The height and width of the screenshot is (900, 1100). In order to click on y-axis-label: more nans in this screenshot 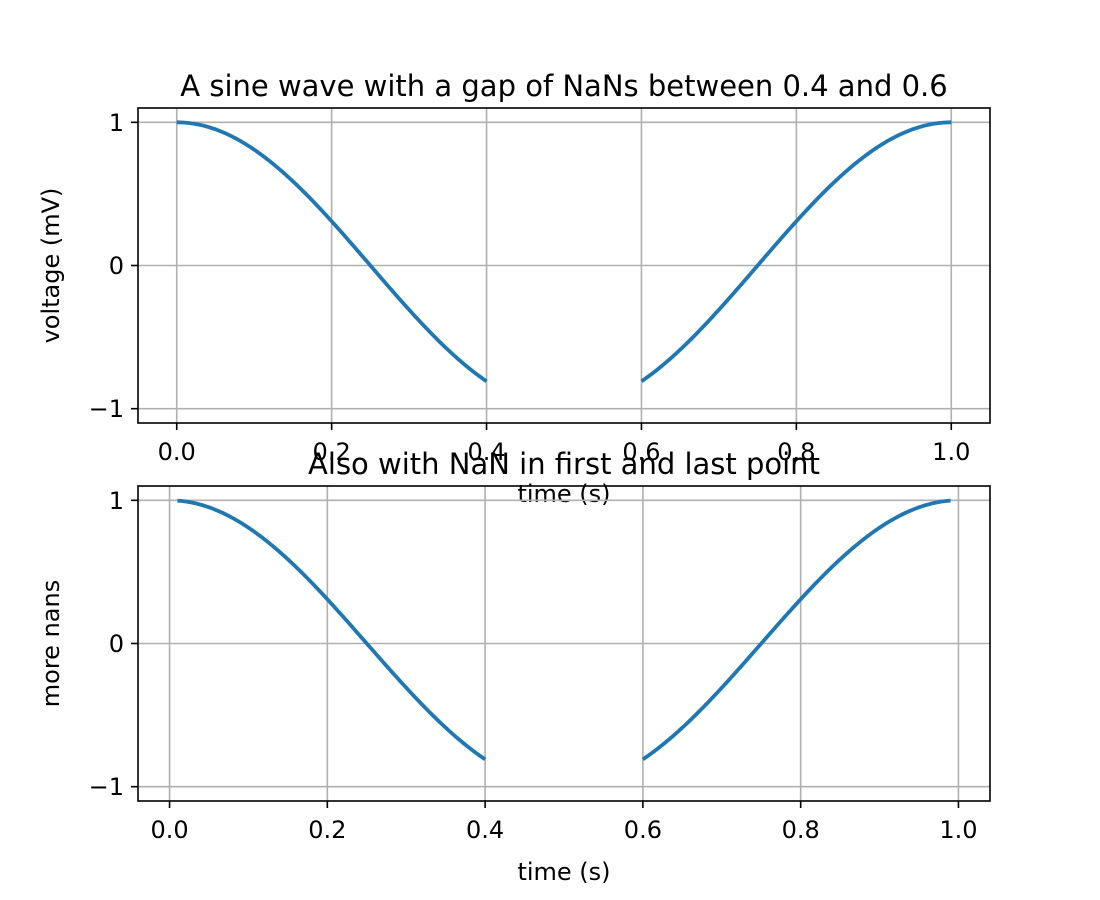, I will do `click(51, 643)`.